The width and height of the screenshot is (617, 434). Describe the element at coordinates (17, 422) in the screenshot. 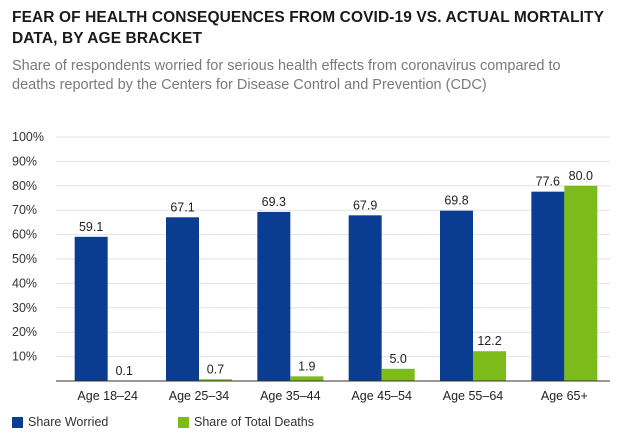

I see `legend-swatch-worried` at that location.